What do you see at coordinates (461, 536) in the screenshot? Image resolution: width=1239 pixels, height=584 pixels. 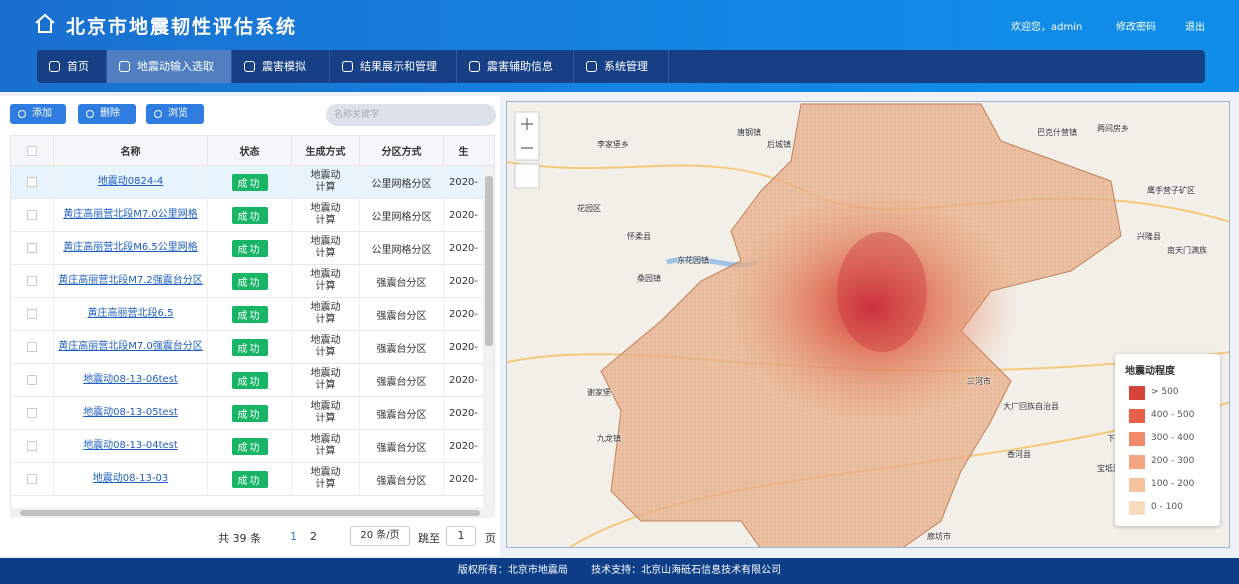 I see `jump-input: 1` at bounding box center [461, 536].